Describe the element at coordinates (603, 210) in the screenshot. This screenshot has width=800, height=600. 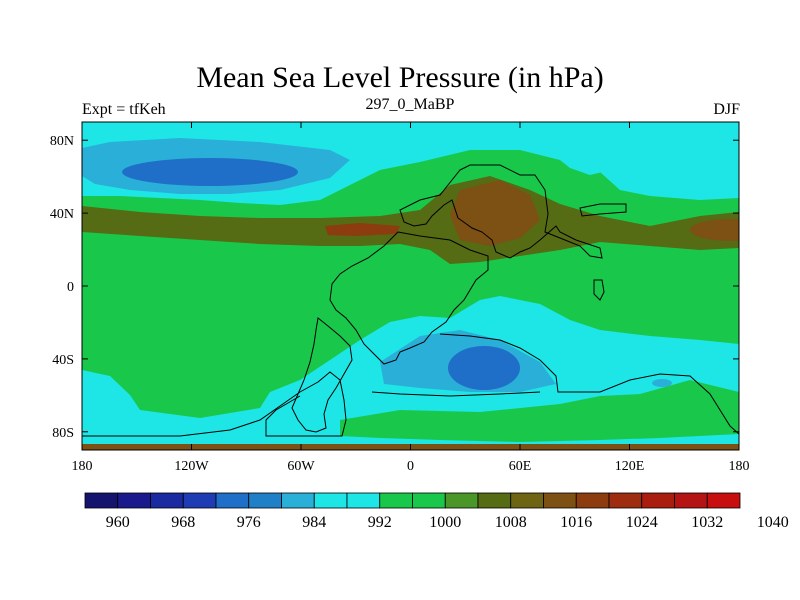
I see `coastline-asia-islands` at that location.